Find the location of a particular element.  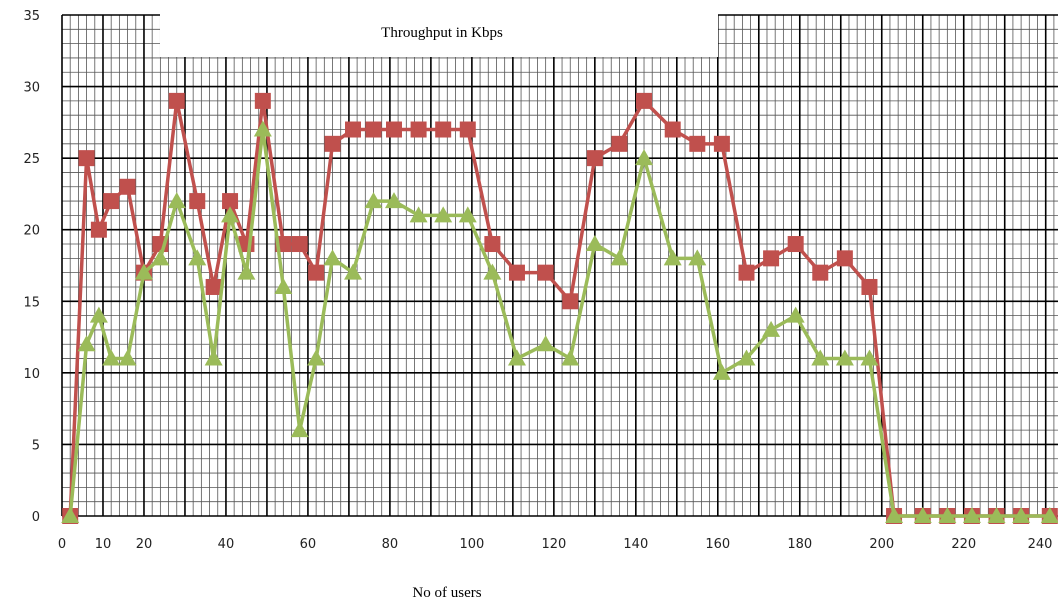

y-tick-label: 35 is located at coordinates (31, 16).